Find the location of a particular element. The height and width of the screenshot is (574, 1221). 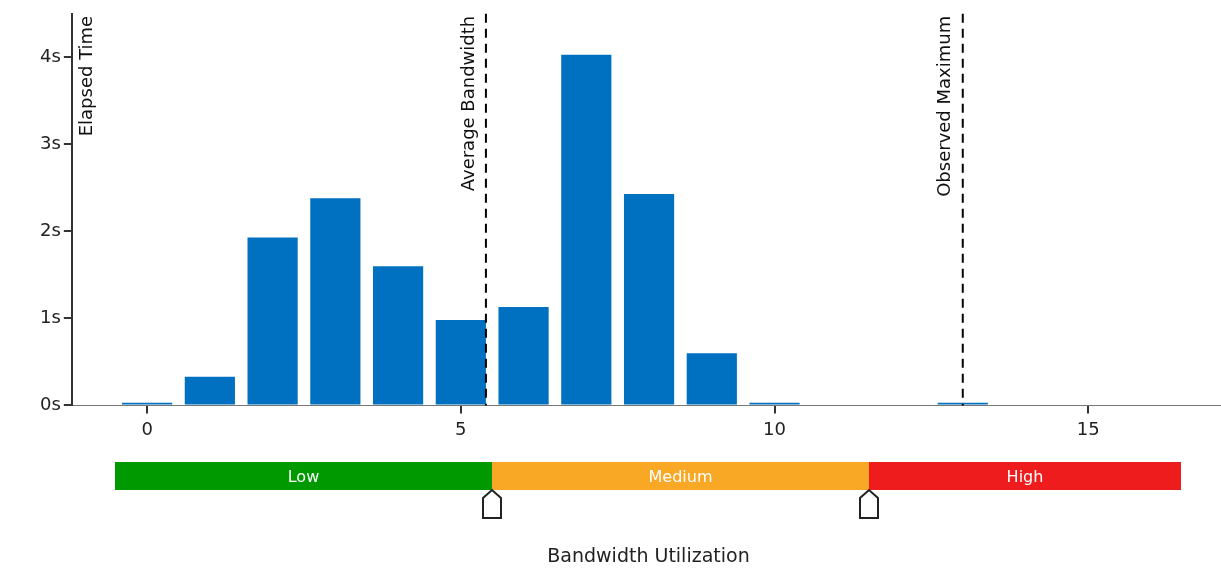

y-tick-label: 2s is located at coordinates (50, 230).